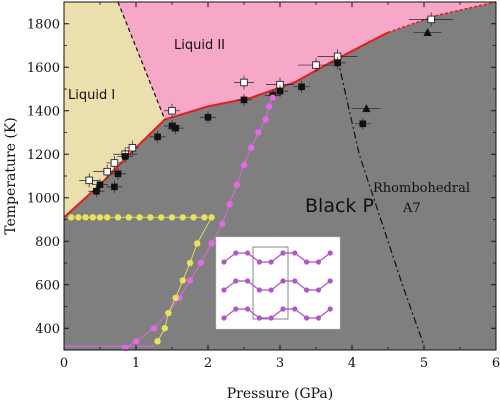 The width and height of the screenshot is (500, 403). Describe the element at coordinates (64, 363) in the screenshot. I see `x-tick-label: 0` at that location.